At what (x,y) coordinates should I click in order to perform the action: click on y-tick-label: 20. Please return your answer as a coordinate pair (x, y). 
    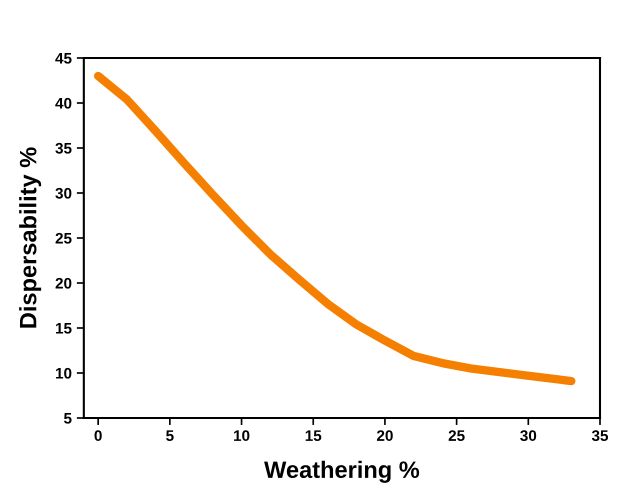
    Looking at the image, I should click on (64, 283).